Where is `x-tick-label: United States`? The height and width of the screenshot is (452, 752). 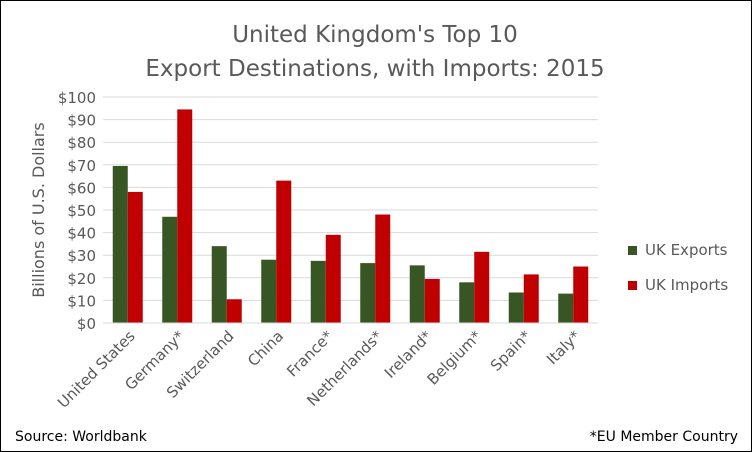 x-tick-label: United States is located at coordinates (96, 369).